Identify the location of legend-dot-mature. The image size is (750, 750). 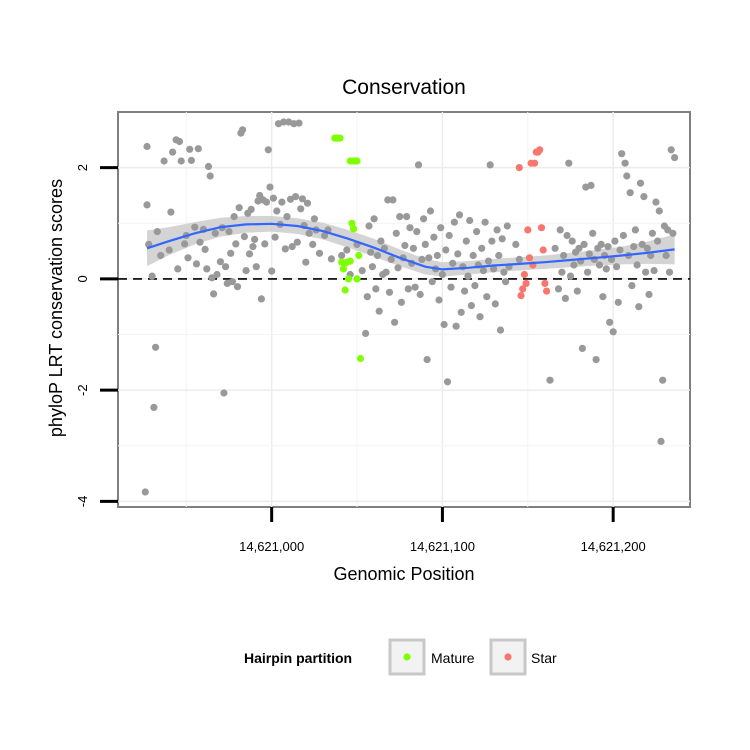
(407, 657).